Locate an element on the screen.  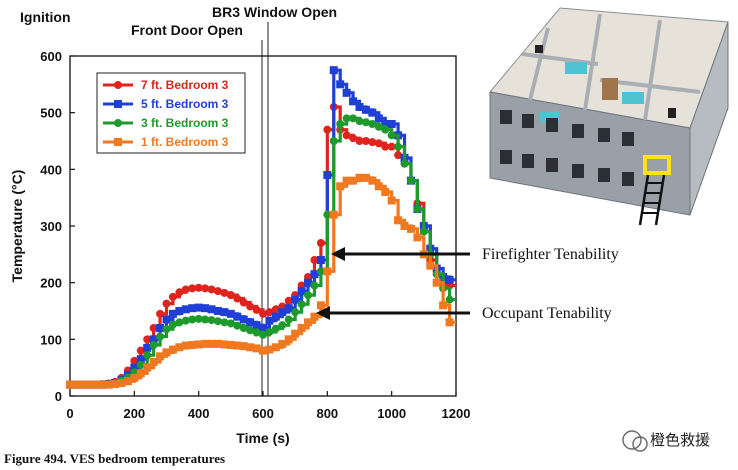
legend-label: 1 ft. Bedroom 3 is located at coordinates (185, 142).